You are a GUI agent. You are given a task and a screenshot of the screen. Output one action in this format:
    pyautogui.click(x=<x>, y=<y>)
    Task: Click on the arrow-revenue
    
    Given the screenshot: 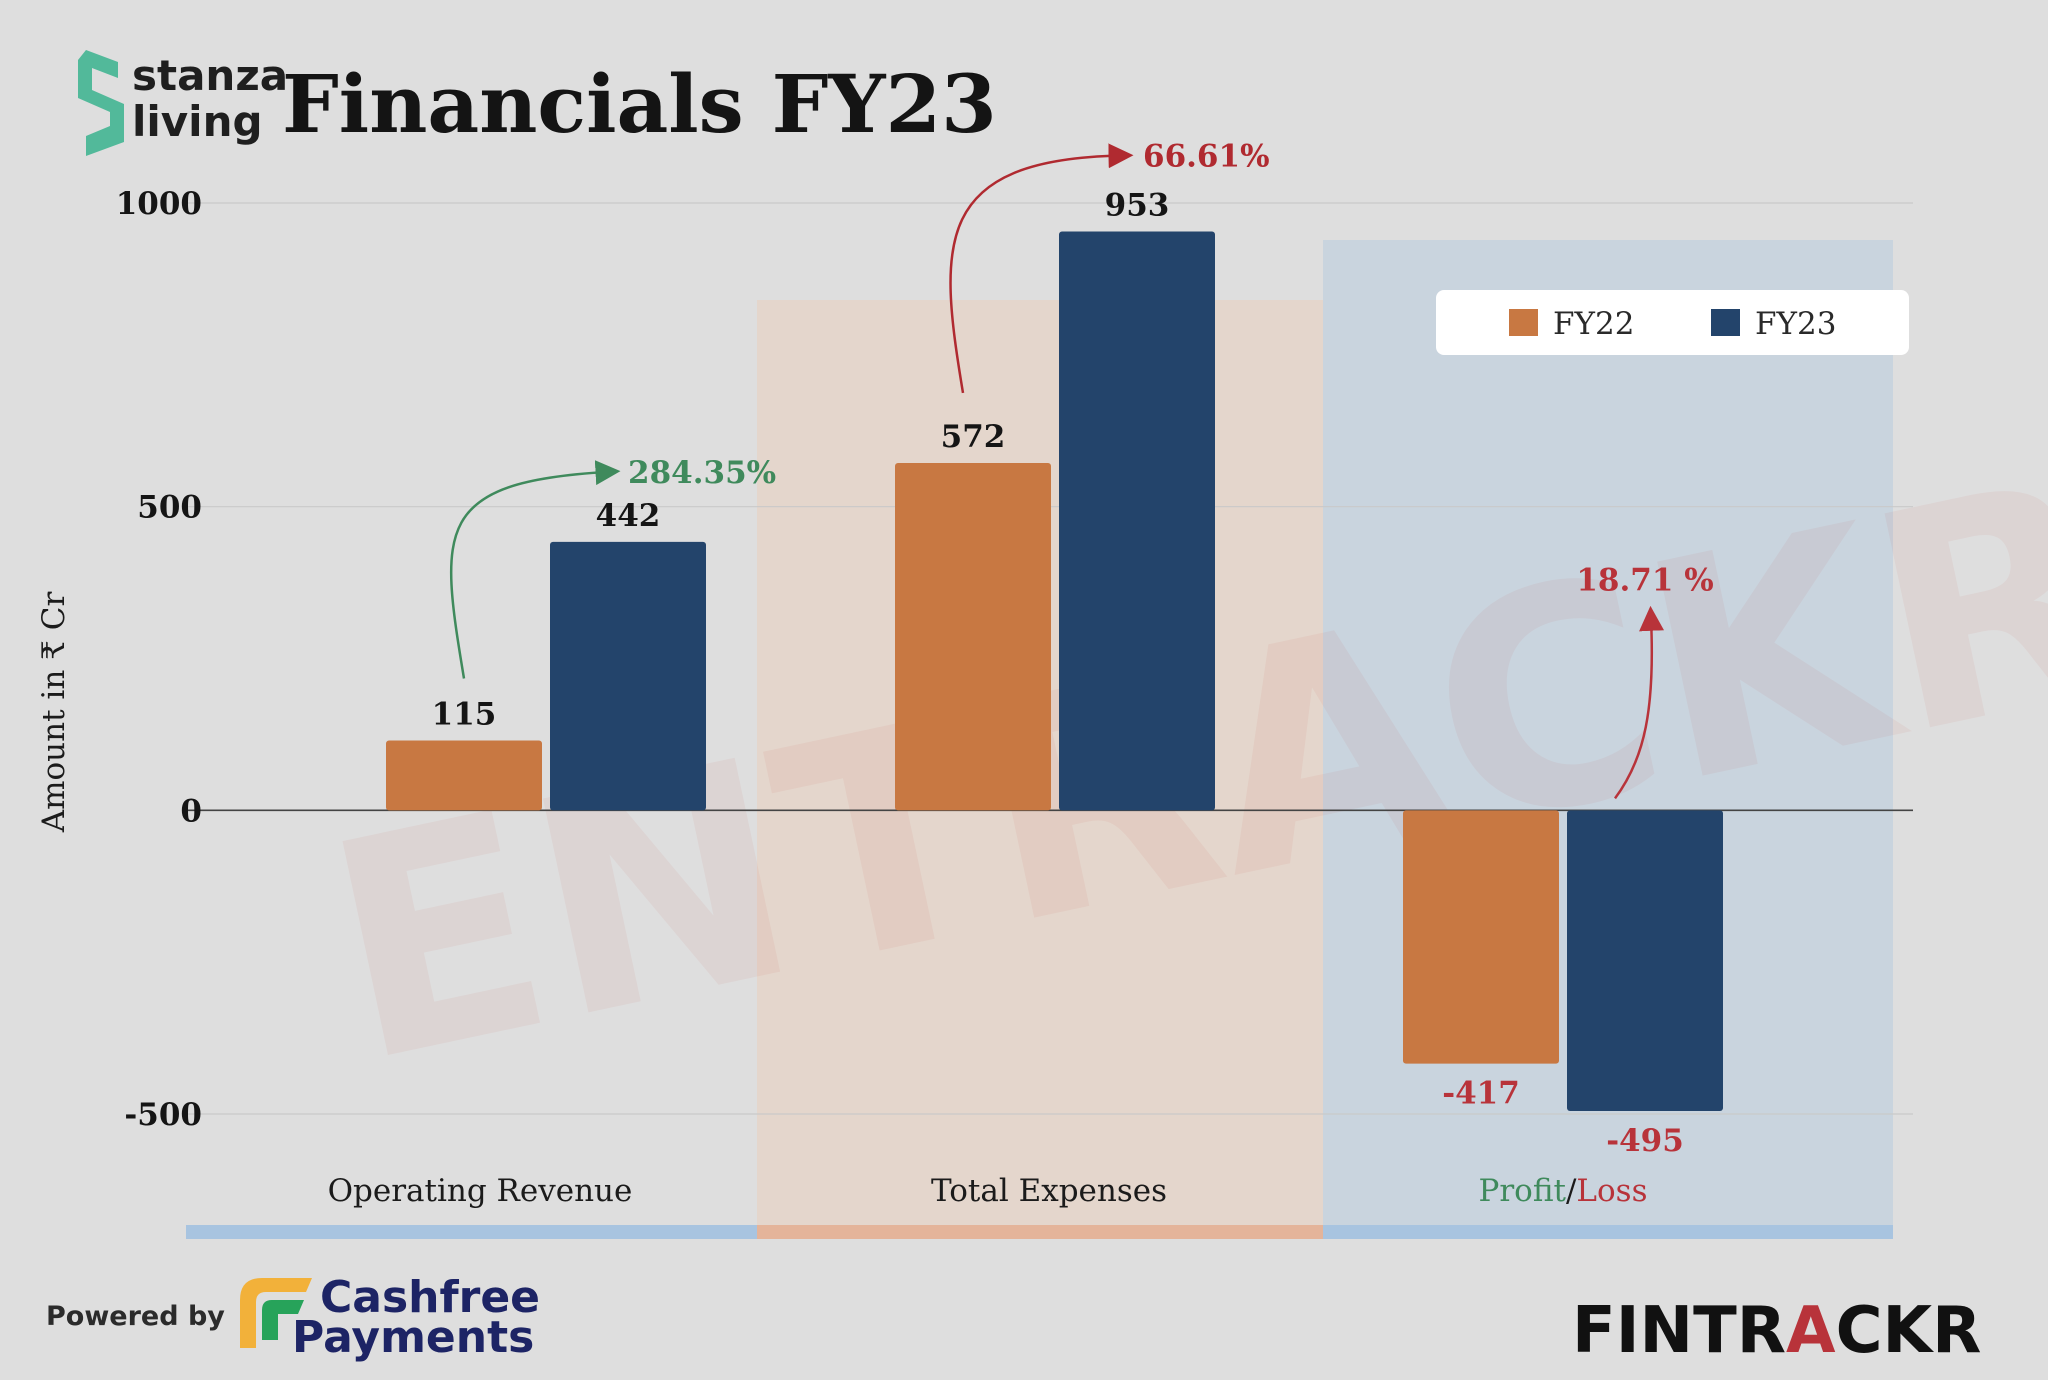 What is the action you would take?
    pyautogui.click(x=535, y=569)
    